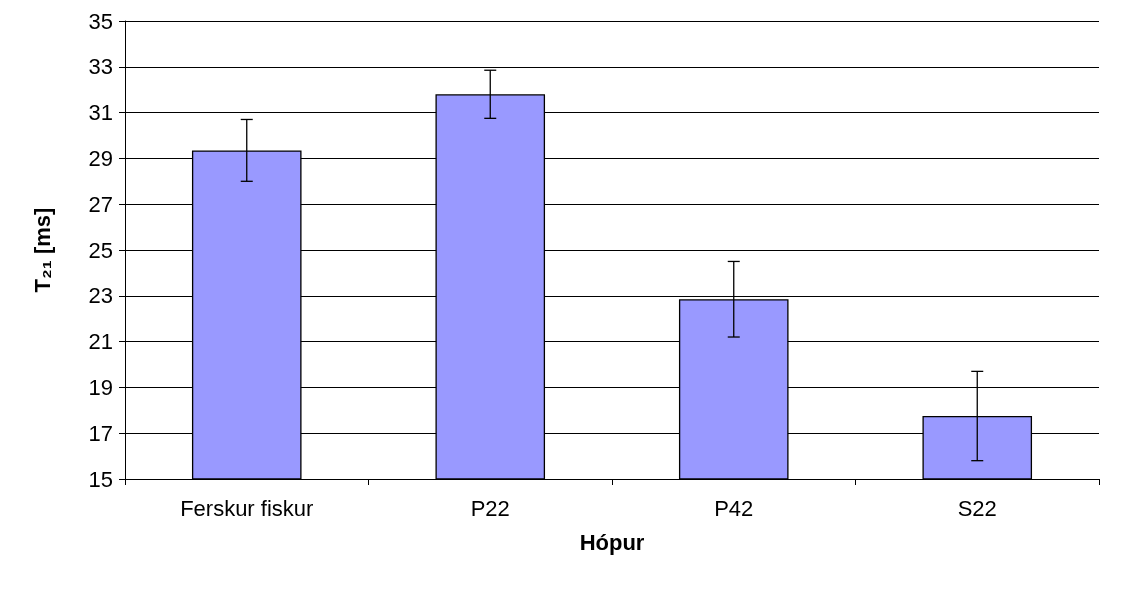 Image resolution: width=1136 pixels, height=592 pixels. What do you see at coordinates (612, 542) in the screenshot?
I see `x-axis-title: Hópur` at bounding box center [612, 542].